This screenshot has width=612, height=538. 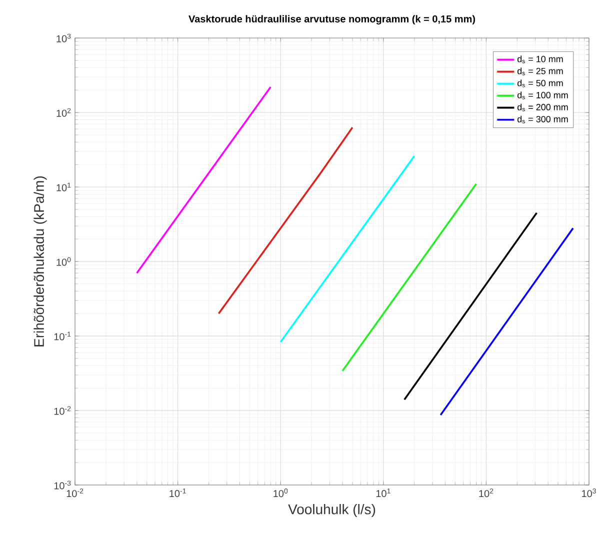 I want to click on legend-label: d$_{s}$ = 50 mm, so click(x=540, y=84).